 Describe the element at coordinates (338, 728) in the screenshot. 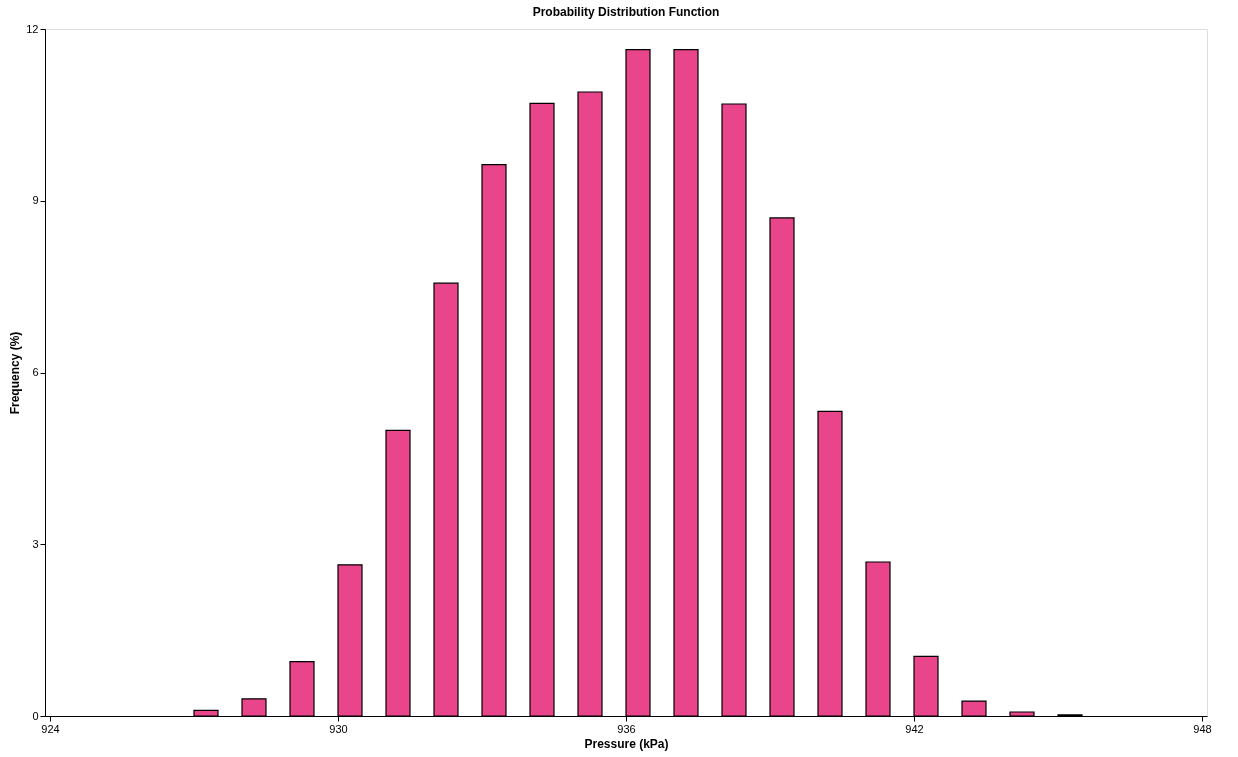

I see `x-tick-label: 930` at that location.